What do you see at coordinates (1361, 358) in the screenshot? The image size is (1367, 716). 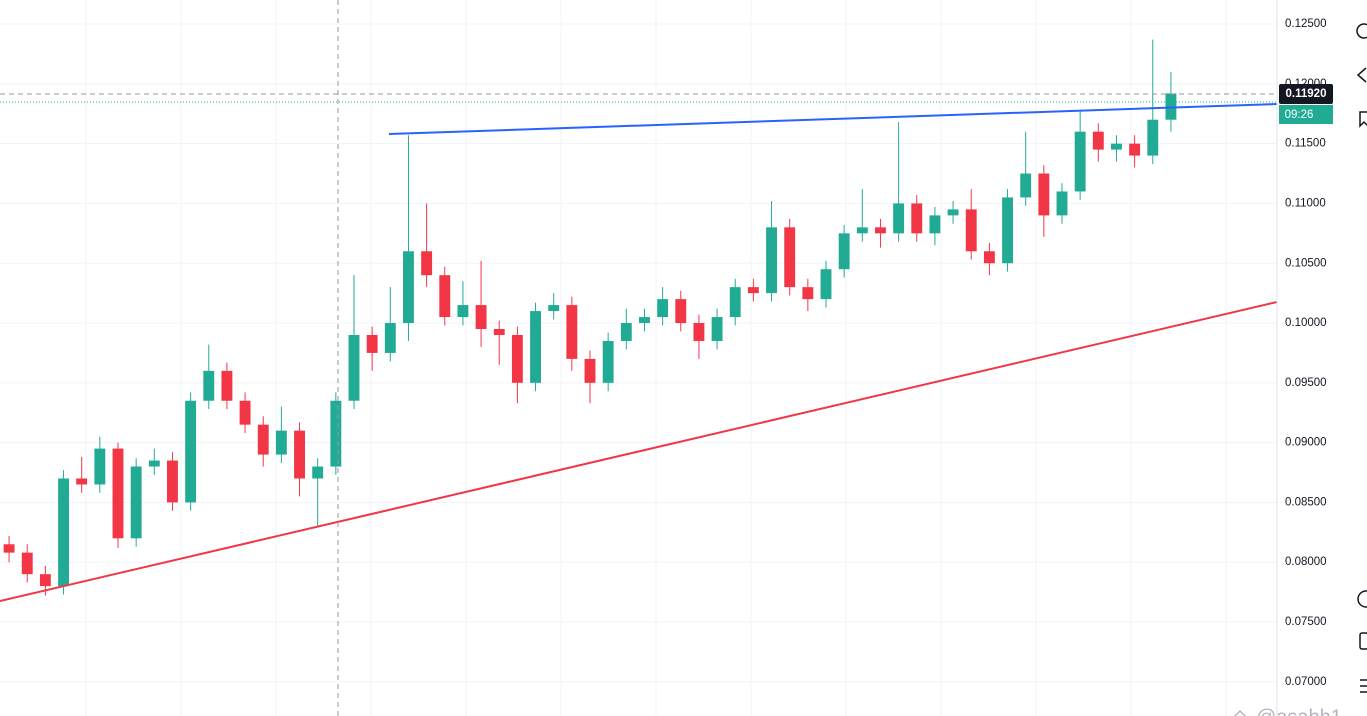 I see `toolbar` at bounding box center [1361, 358].